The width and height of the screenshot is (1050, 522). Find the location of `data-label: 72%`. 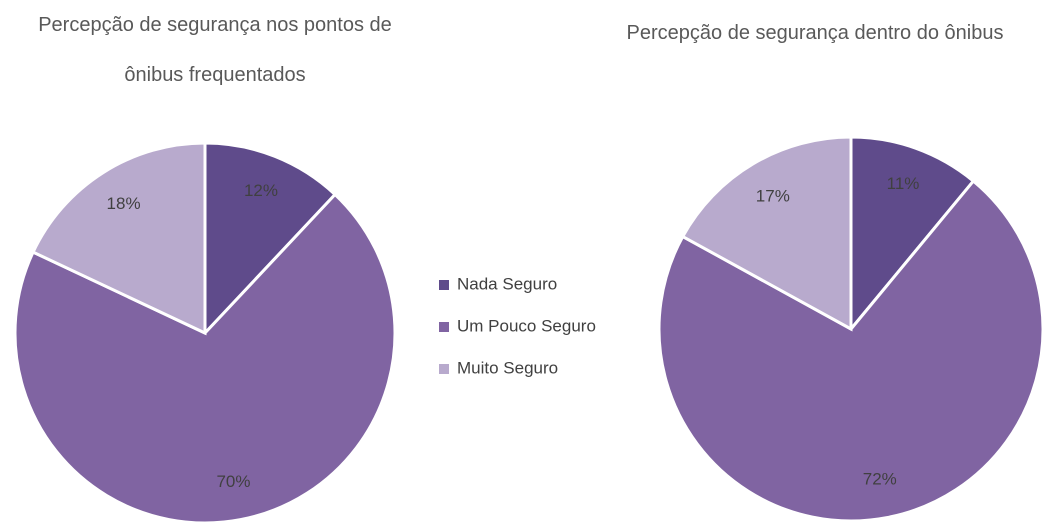

data-label: 72% is located at coordinates (880, 478).